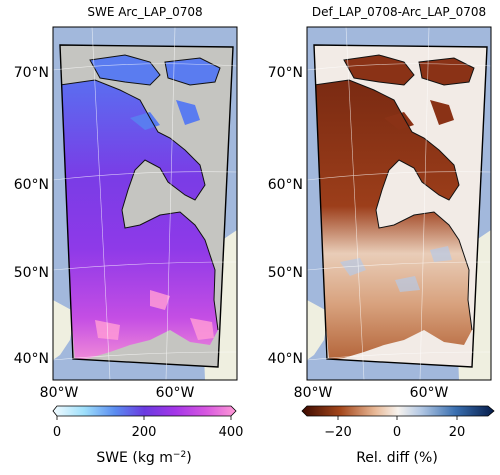  I want to click on colorbar-tick: 400, so click(231, 432).